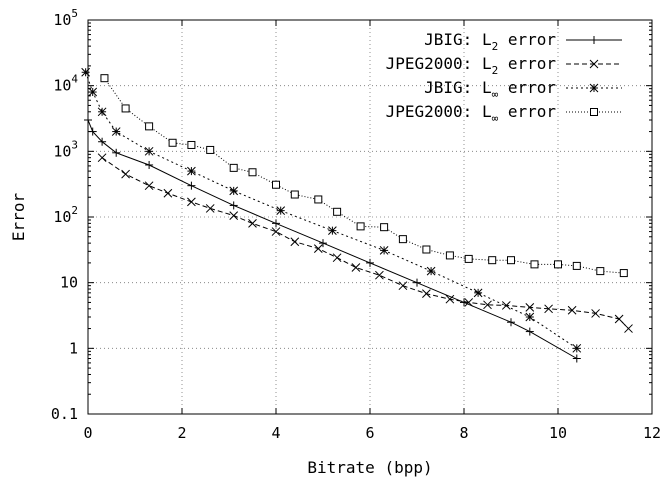  What do you see at coordinates (558, 433) in the screenshot?
I see `x-tick-label: 10` at bounding box center [558, 433].